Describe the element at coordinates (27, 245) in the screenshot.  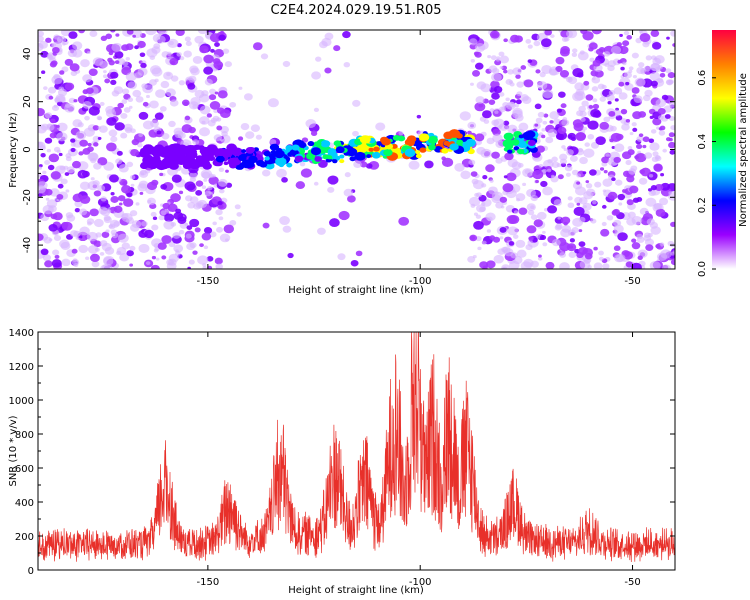
I see `heatmap-y-tick-label: -40` at that location.